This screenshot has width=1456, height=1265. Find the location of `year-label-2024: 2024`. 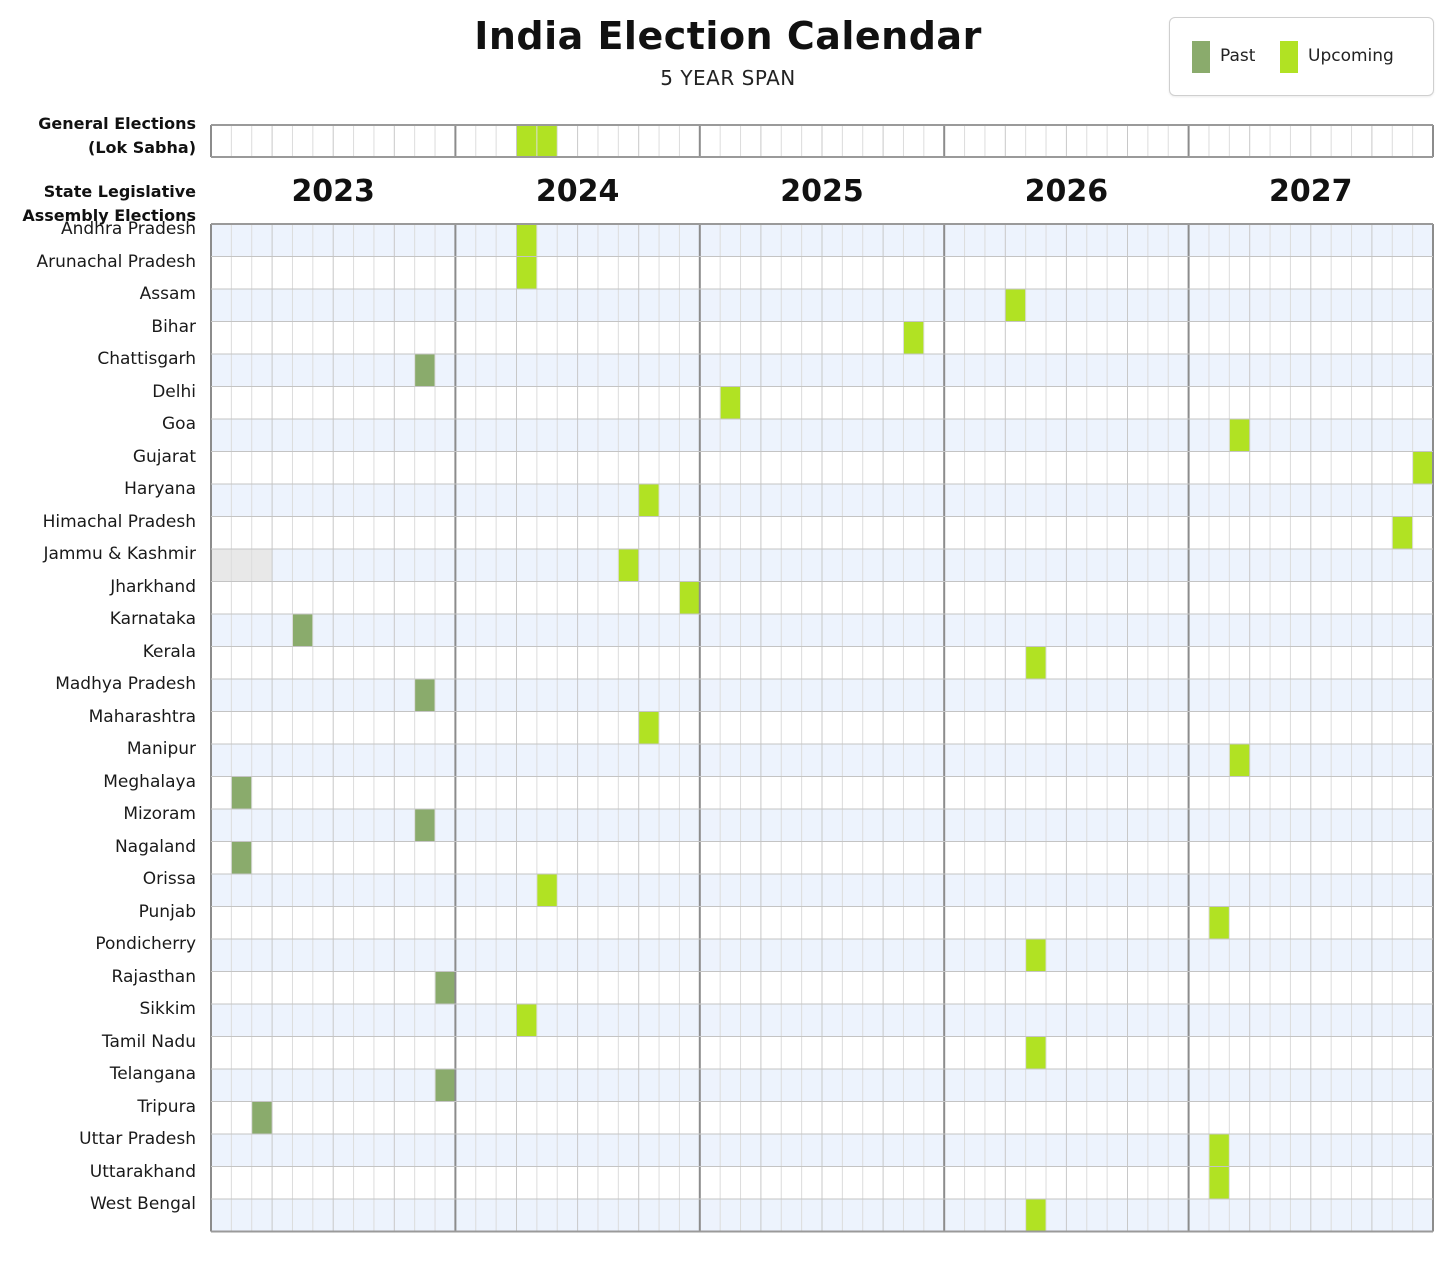

year-label-2024: 2024 is located at coordinates (577, 191).